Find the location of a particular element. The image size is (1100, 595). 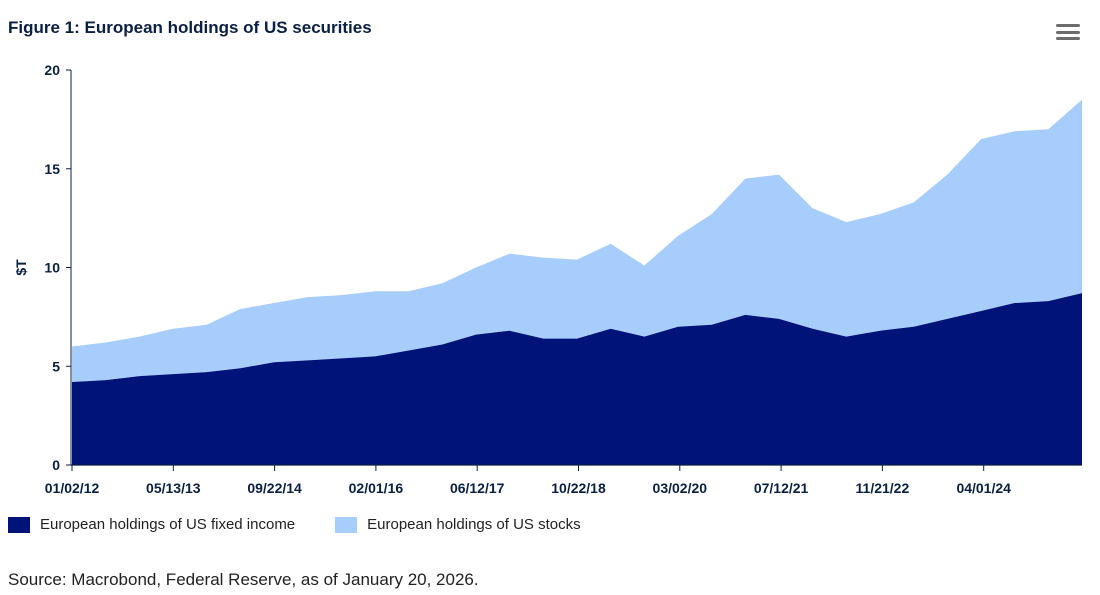

legend-item-stocks: European holdings of US stocks is located at coordinates (458, 524).